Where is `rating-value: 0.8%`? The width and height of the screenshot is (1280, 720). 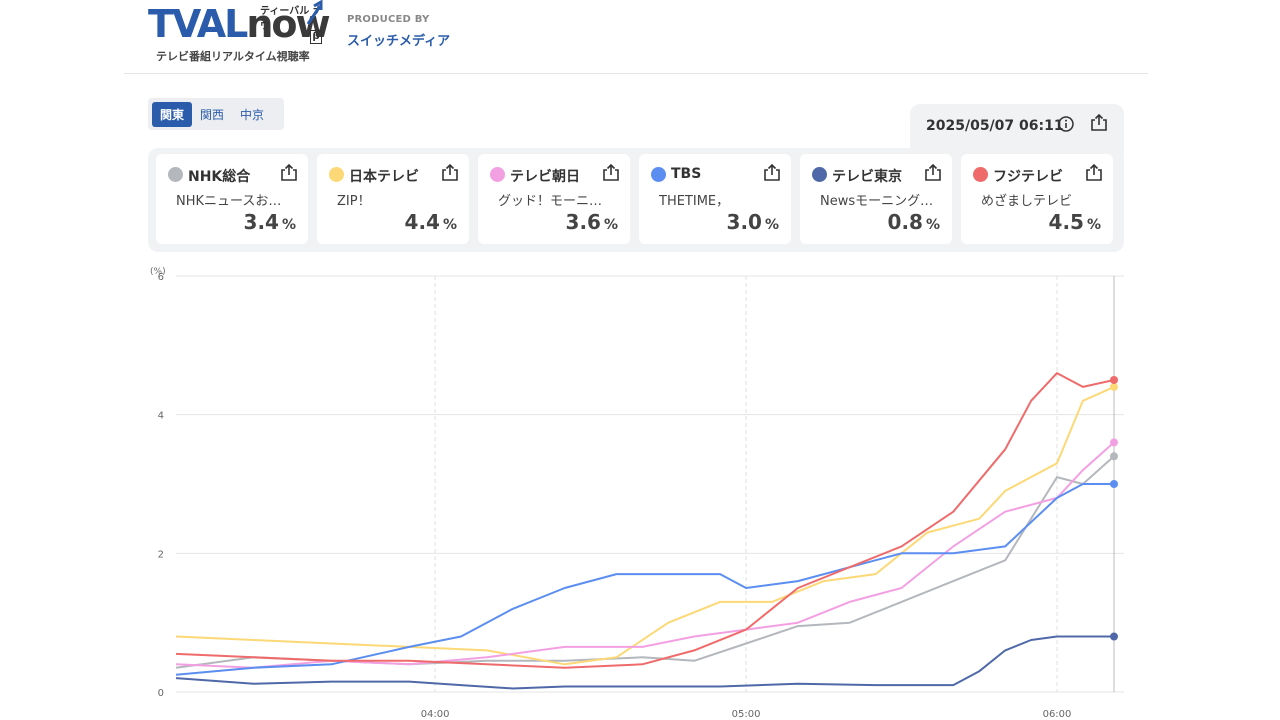
rating-value: 0.8% is located at coordinates (913, 222).